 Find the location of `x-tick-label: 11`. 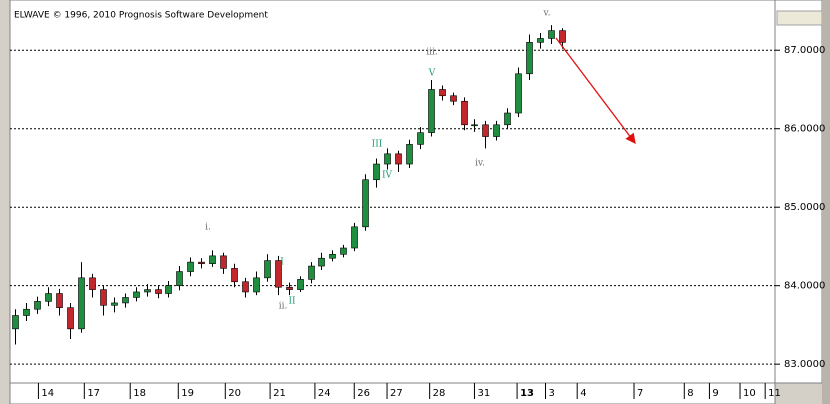

x-tick-label: 11 is located at coordinates (774, 393).